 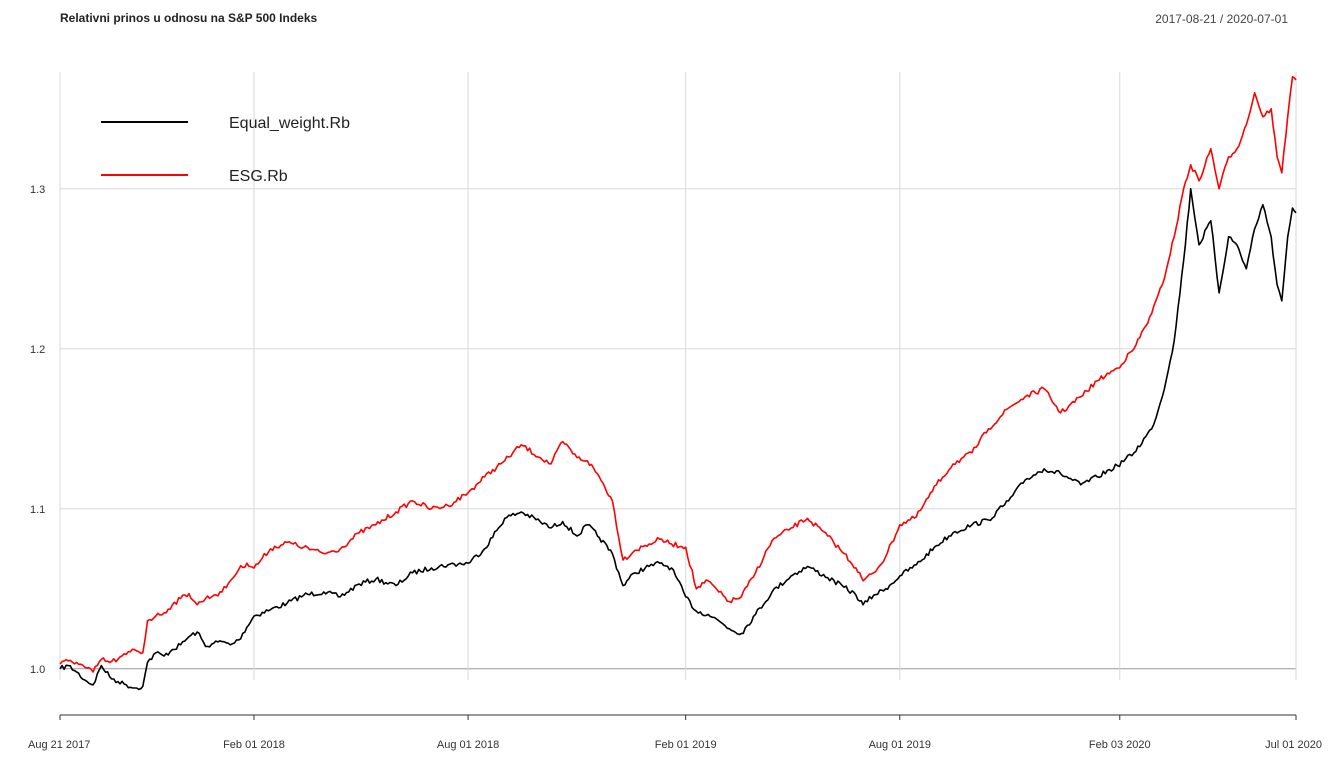 What do you see at coordinates (37, 350) in the screenshot?
I see `y-tick-label: 1.2` at bounding box center [37, 350].